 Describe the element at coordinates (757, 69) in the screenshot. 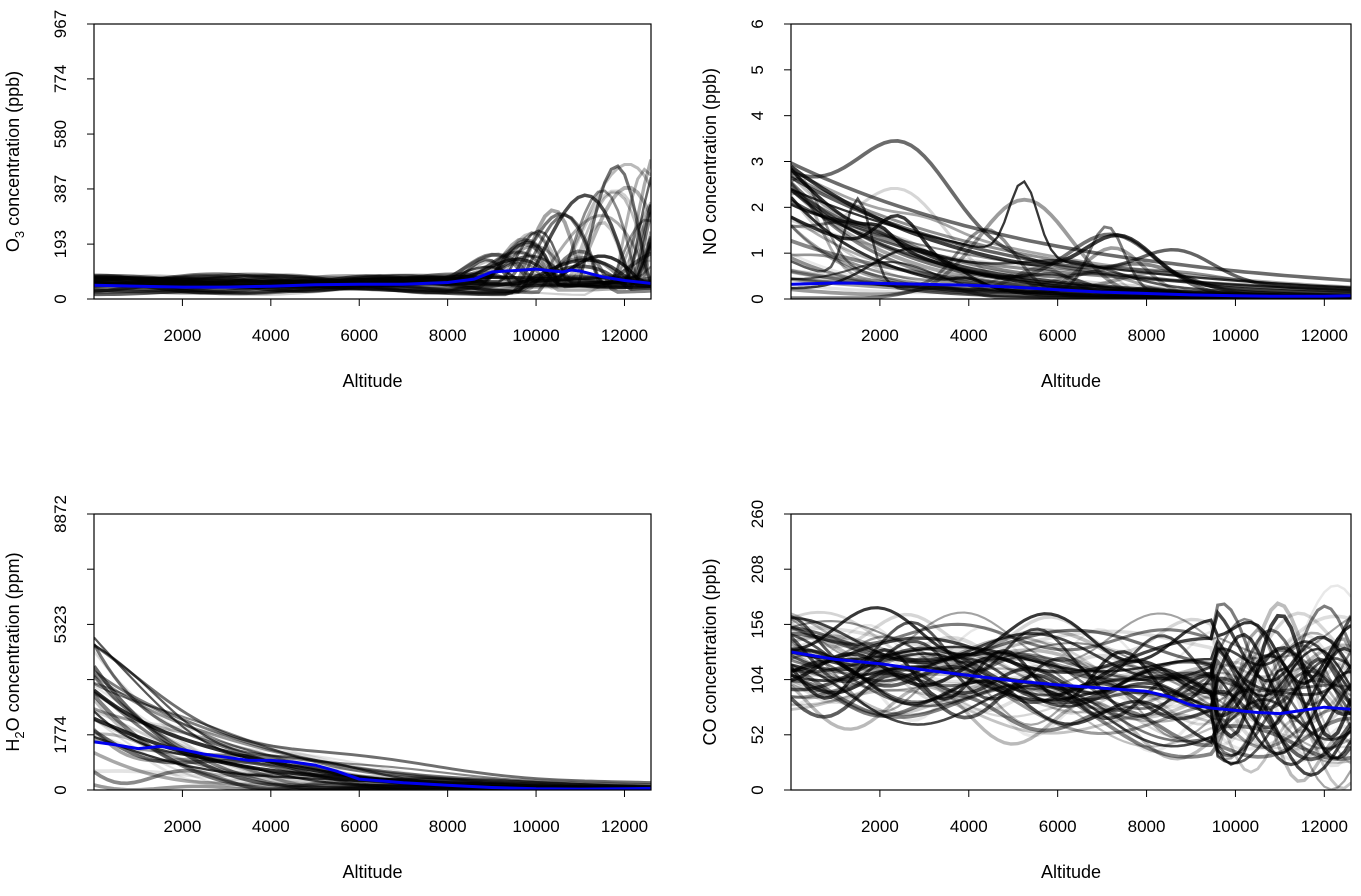

I see `y-tick-label: 5` at that location.